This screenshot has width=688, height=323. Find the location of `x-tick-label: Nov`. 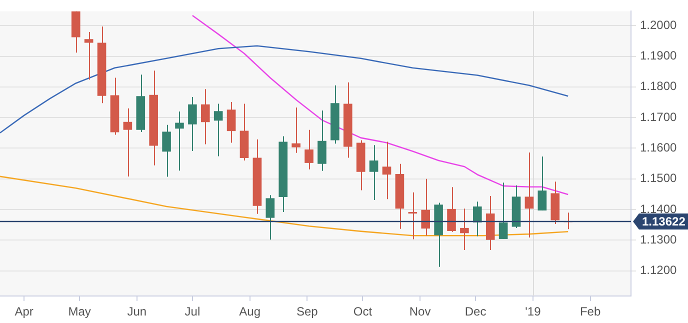

x-tick-label: Nov is located at coordinates (420, 311).